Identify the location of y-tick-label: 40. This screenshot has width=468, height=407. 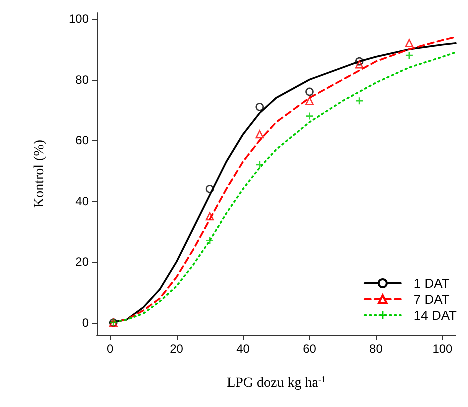
(83, 201).